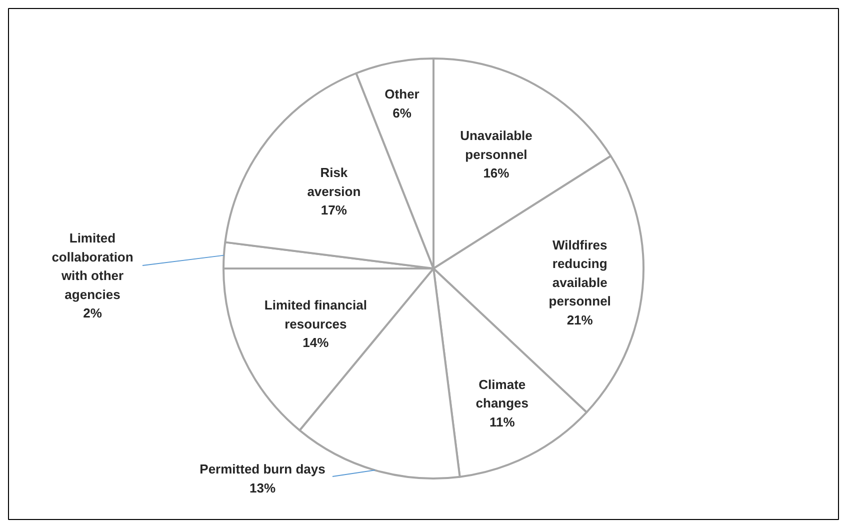 This screenshot has height=527, width=846. I want to click on data-label: 21%, so click(580, 320).